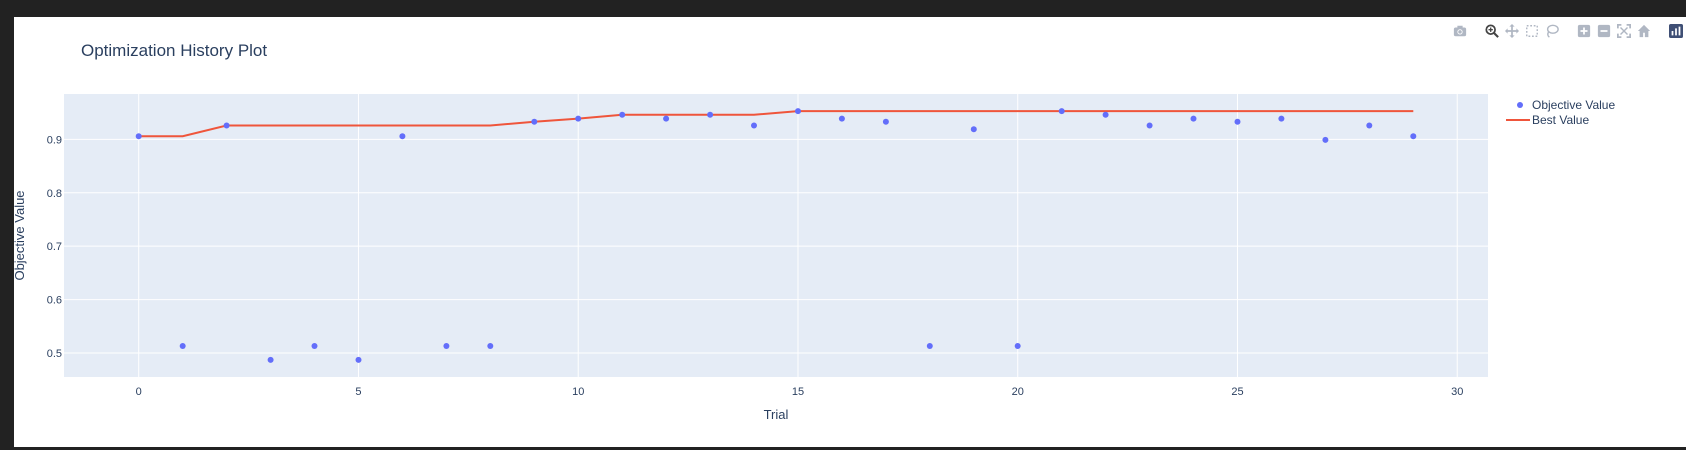 The width and height of the screenshot is (1686, 450). Describe the element at coordinates (139, 392) in the screenshot. I see `x-tick-label: 0` at that location.